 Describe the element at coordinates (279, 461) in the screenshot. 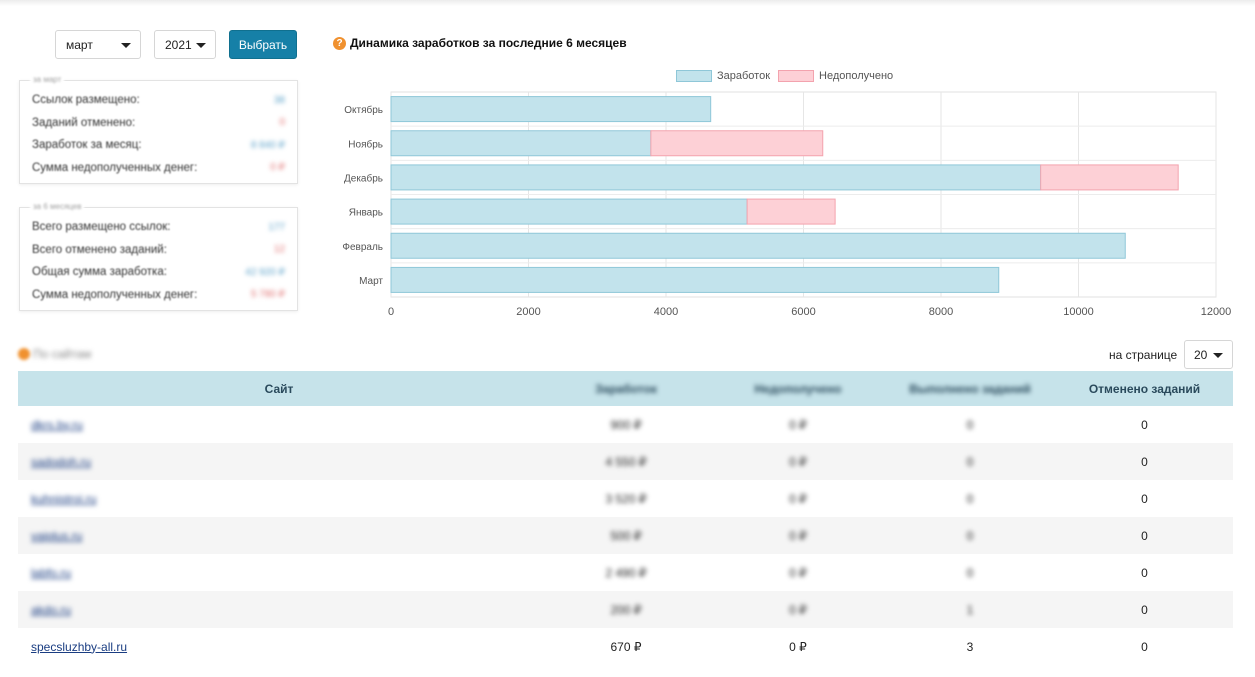

I see `cell-site: sadodoh.ru` at that location.